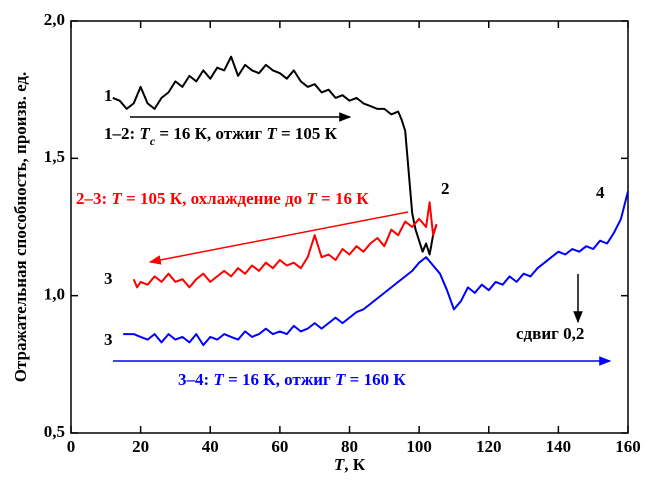 This screenshot has width=656, height=486. Describe the element at coordinates (195, 379) in the screenshot. I see `text-part: 3–4:` at that location.